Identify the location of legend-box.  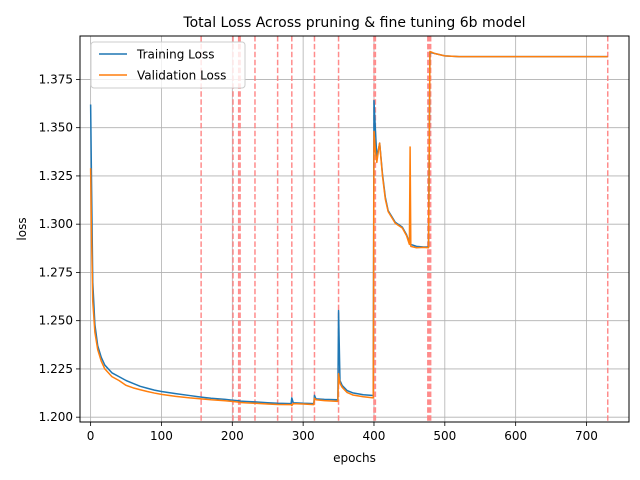
(168, 65).